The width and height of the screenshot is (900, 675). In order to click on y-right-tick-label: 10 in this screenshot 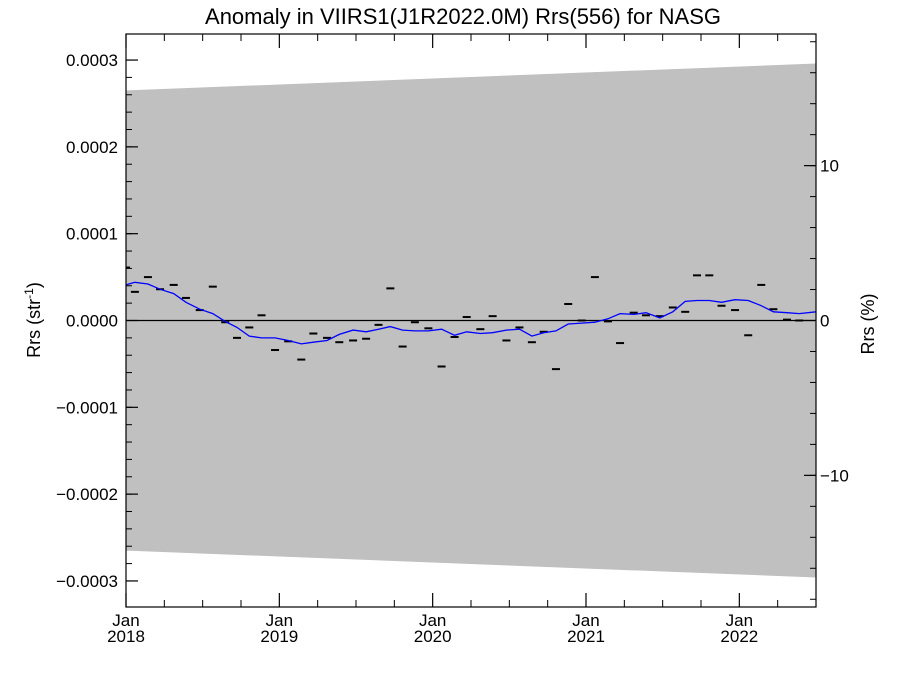, I will do `click(829, 166)`.